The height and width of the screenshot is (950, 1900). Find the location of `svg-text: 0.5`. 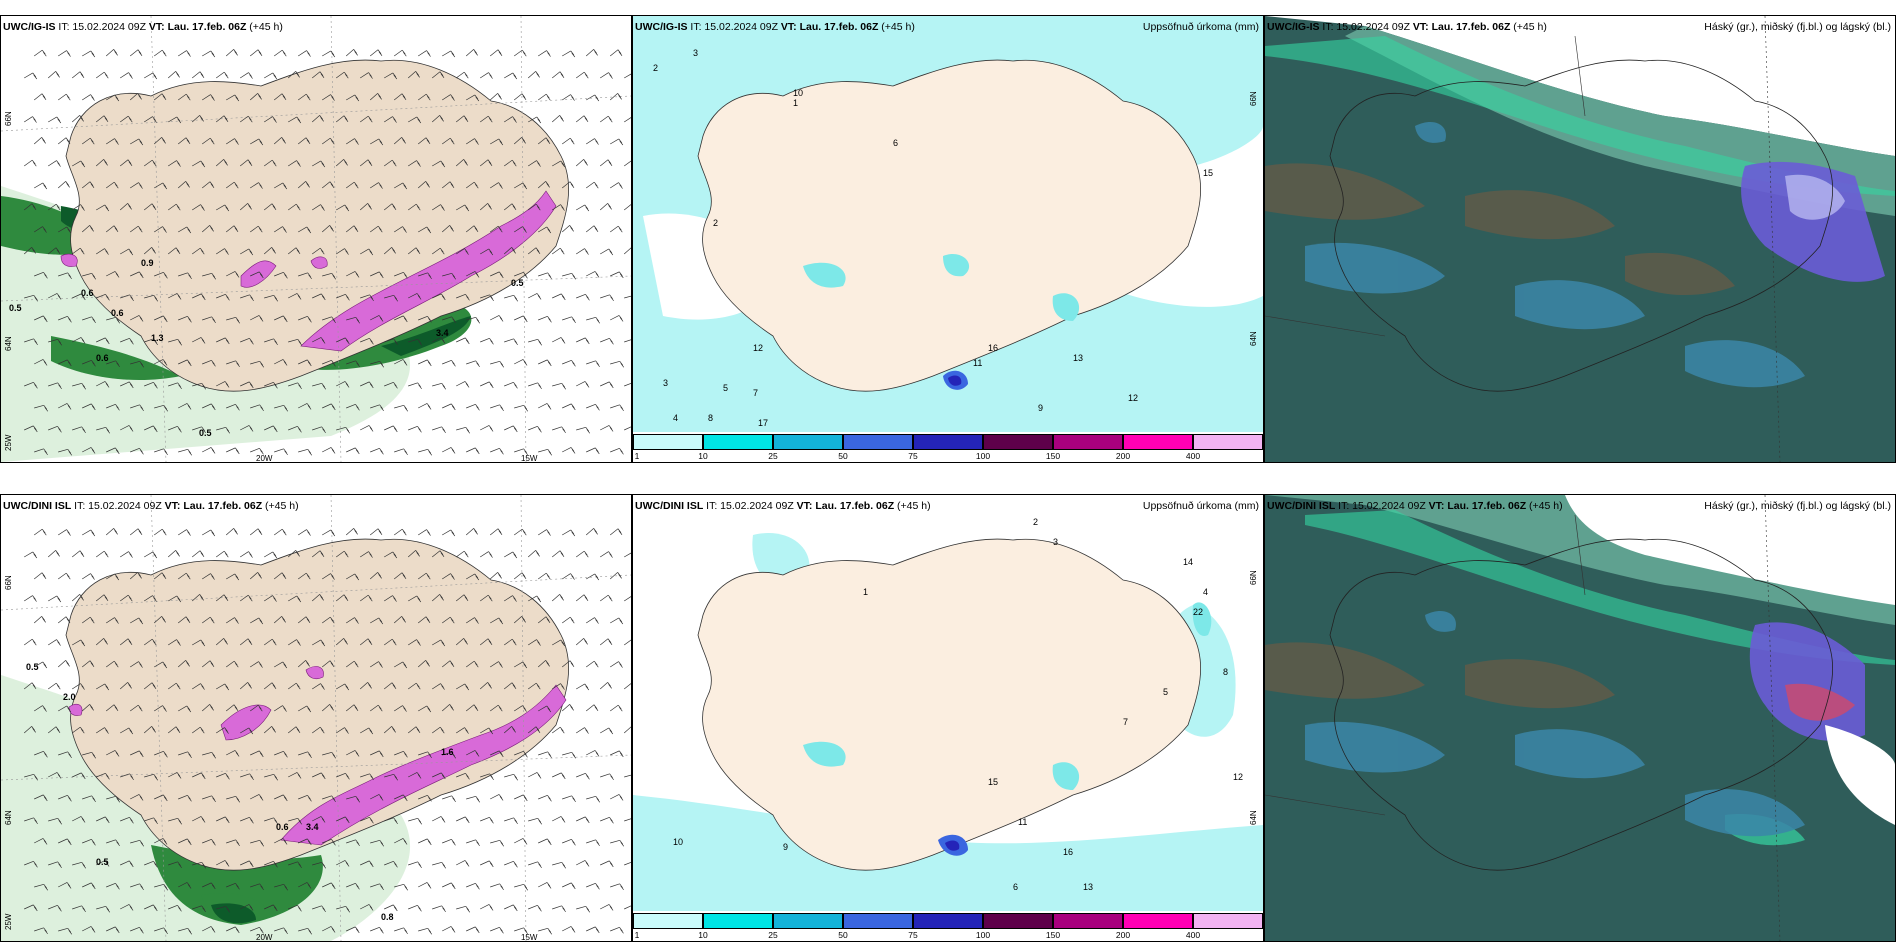

svg-text: 0.5 is located at coordinates (517, 283).